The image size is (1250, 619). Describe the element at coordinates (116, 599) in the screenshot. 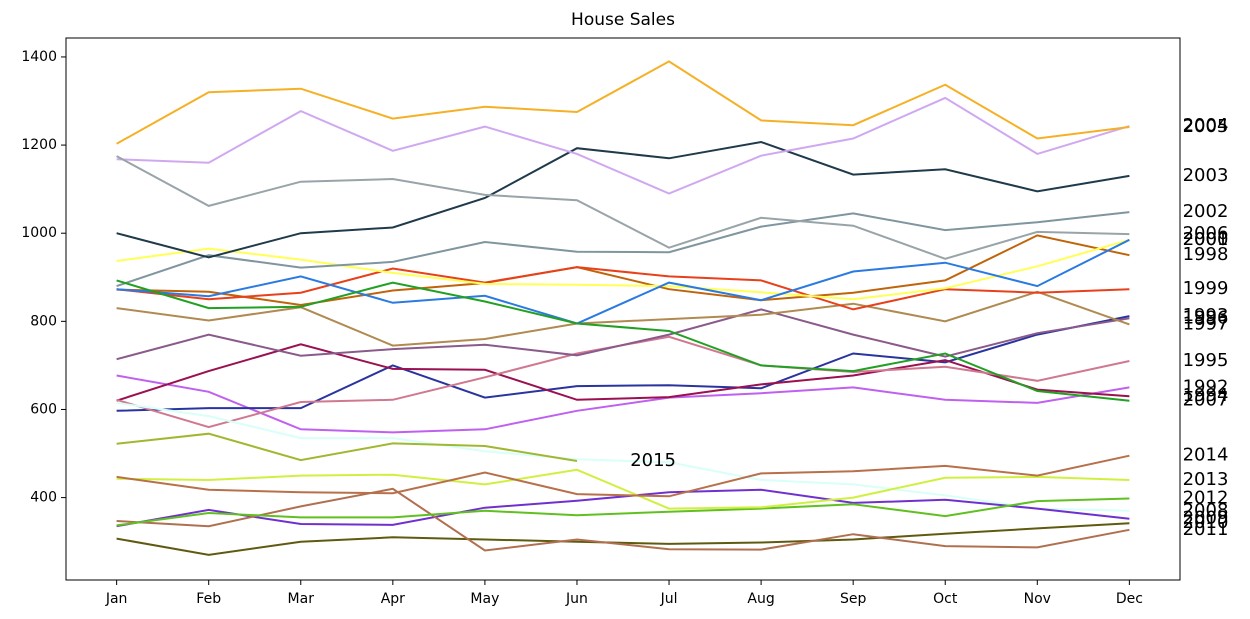

I see `x-tick-label: Jan` at that location.